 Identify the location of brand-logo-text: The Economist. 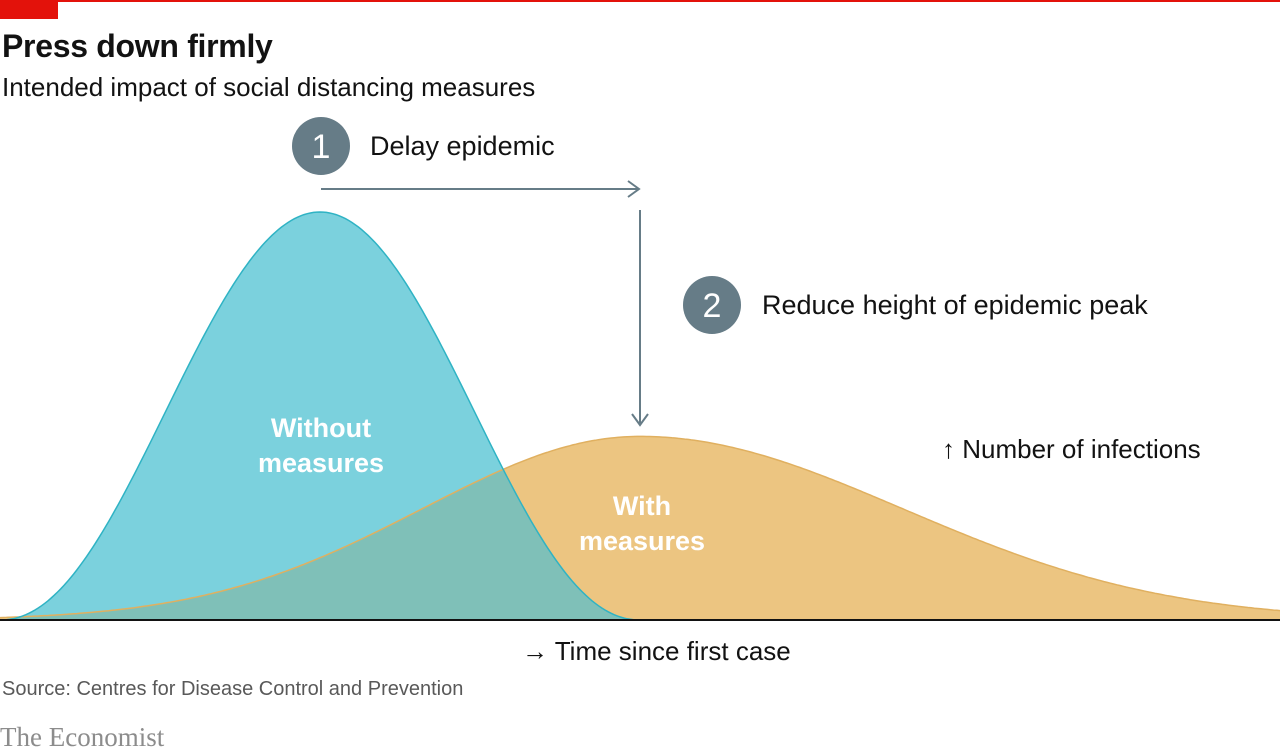
(82, 737).